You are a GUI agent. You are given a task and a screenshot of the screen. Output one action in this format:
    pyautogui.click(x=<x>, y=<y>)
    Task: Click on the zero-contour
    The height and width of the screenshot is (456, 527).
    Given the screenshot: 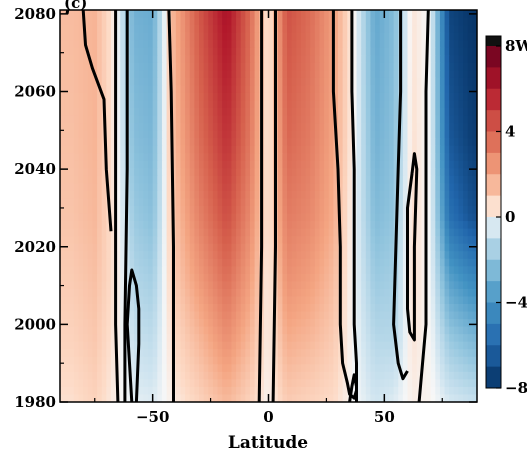 What is the action you would take?
    pyautogui.click(x=126, y=206)
    